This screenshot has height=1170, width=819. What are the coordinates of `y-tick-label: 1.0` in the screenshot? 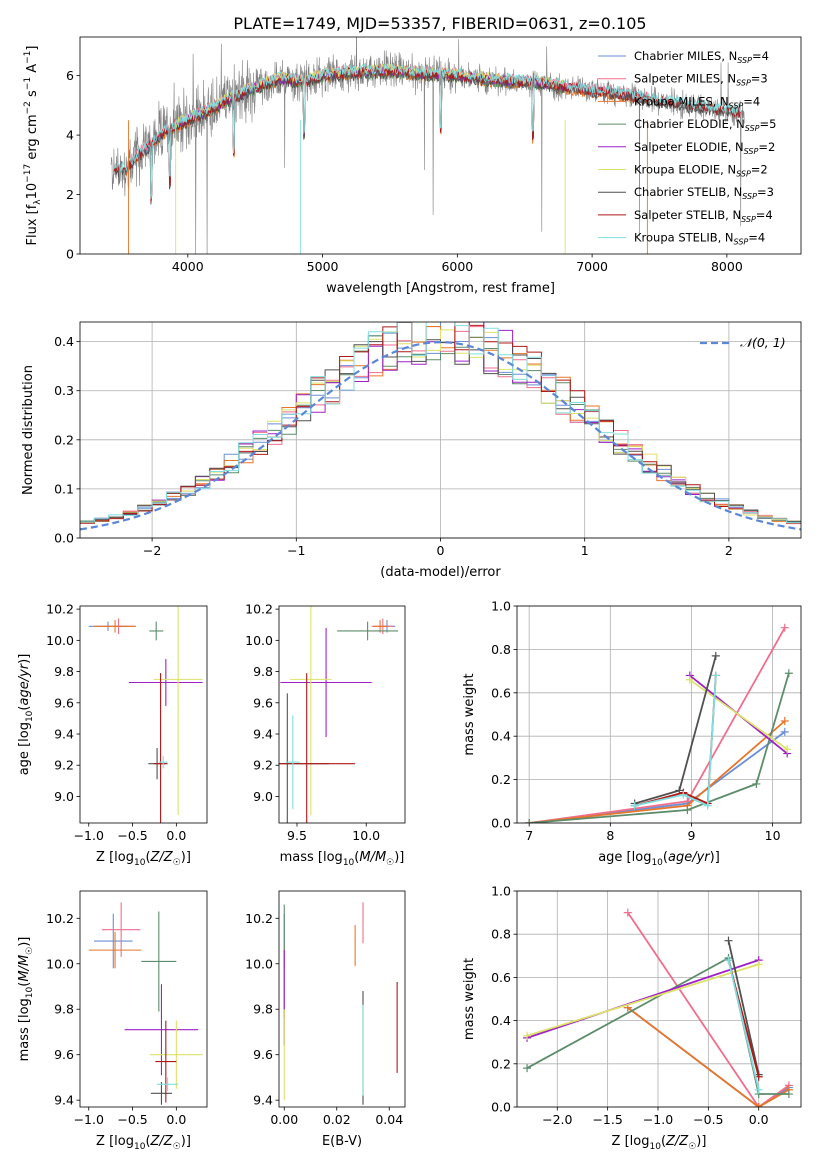 It's located at (501, 606).